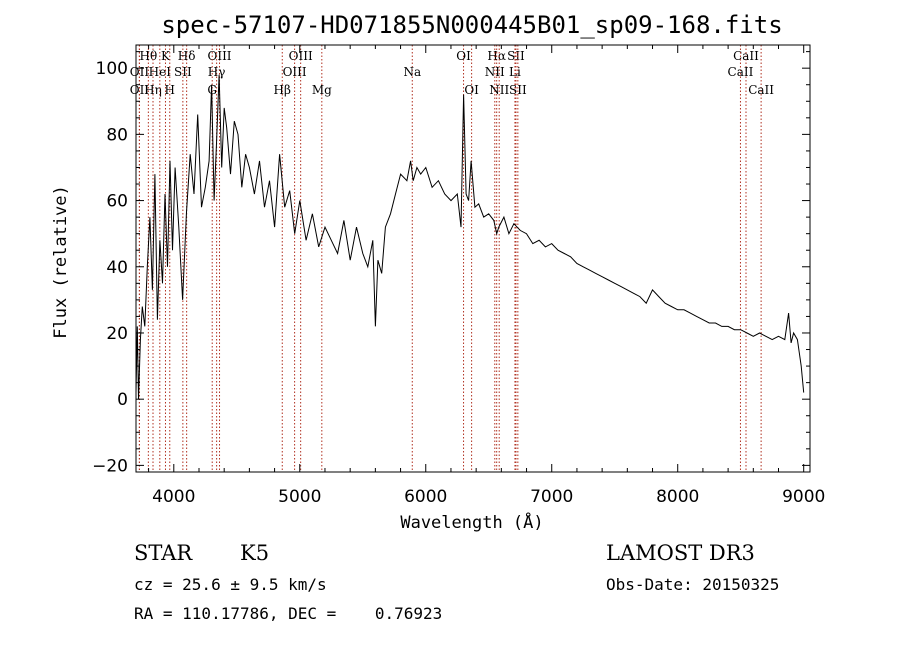  I want to click on x-tick-label: 8000, so click(677, 497).